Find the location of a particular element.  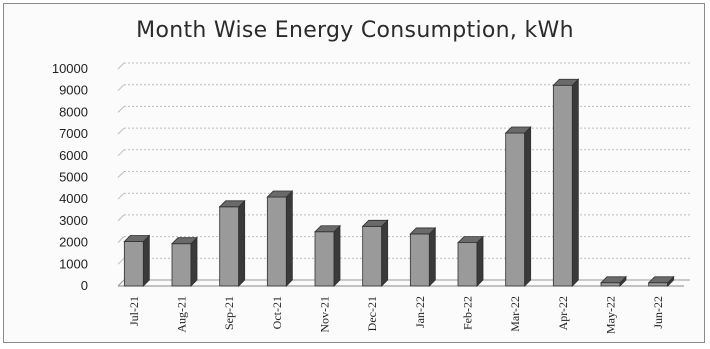

y-tick-label: 4000 is located at coordinates (73, 198).